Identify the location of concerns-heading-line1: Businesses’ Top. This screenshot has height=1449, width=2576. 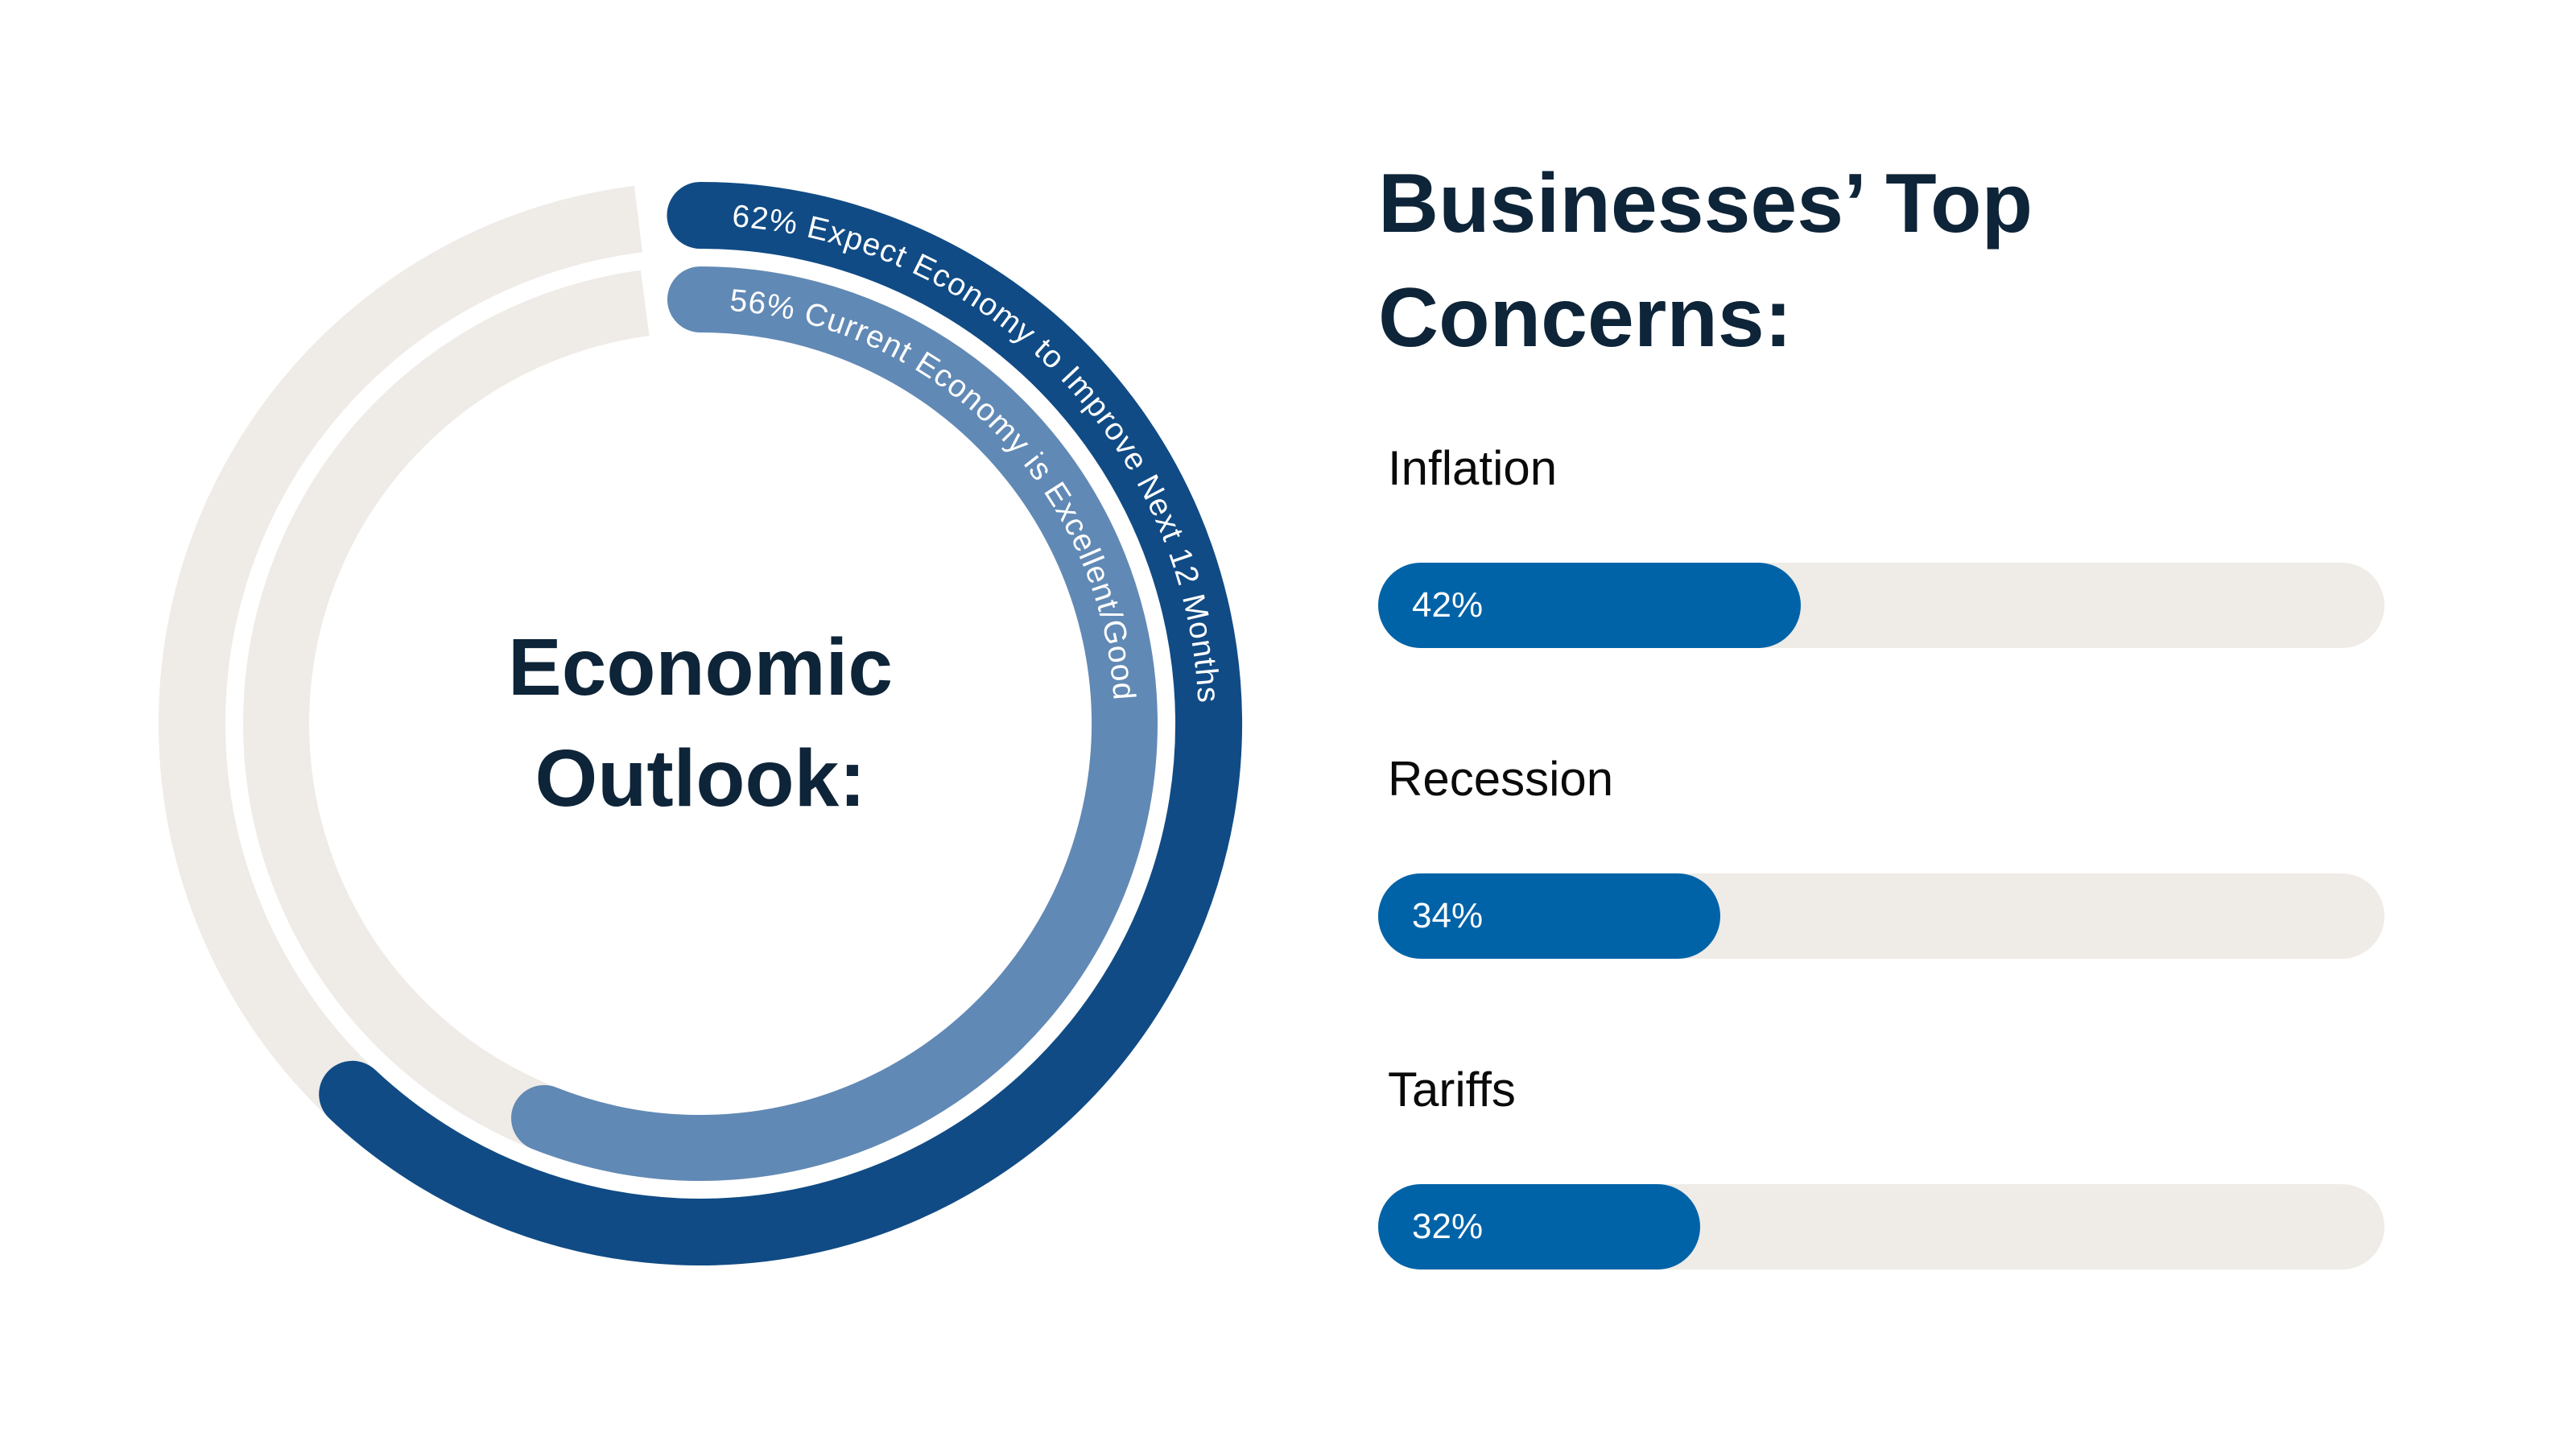
(1705, 203).